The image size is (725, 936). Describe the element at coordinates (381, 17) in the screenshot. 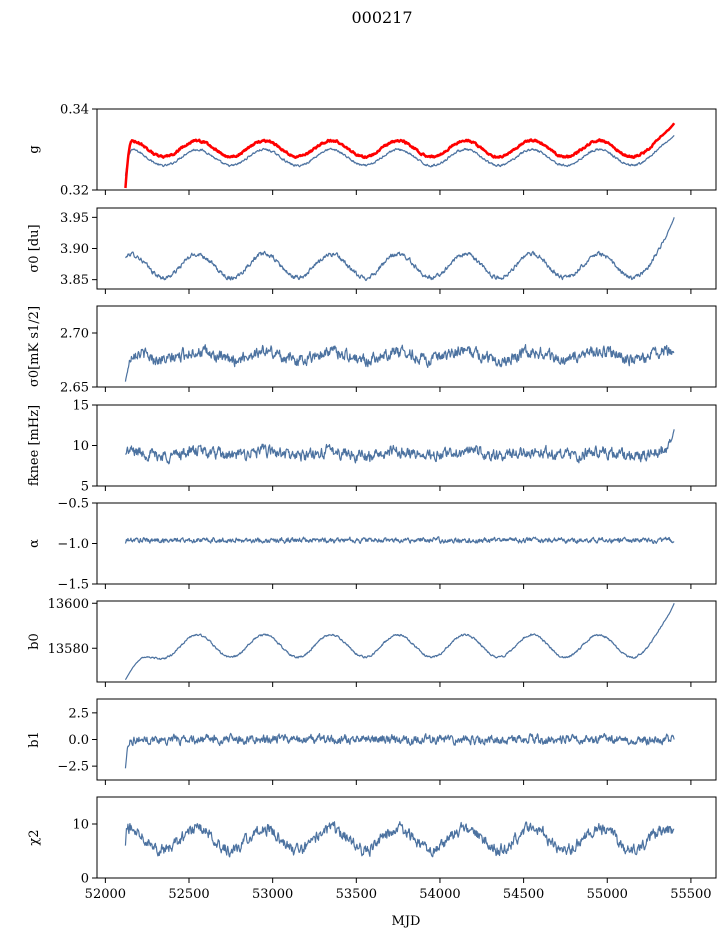

I see `figure-title: 000217` at that location.